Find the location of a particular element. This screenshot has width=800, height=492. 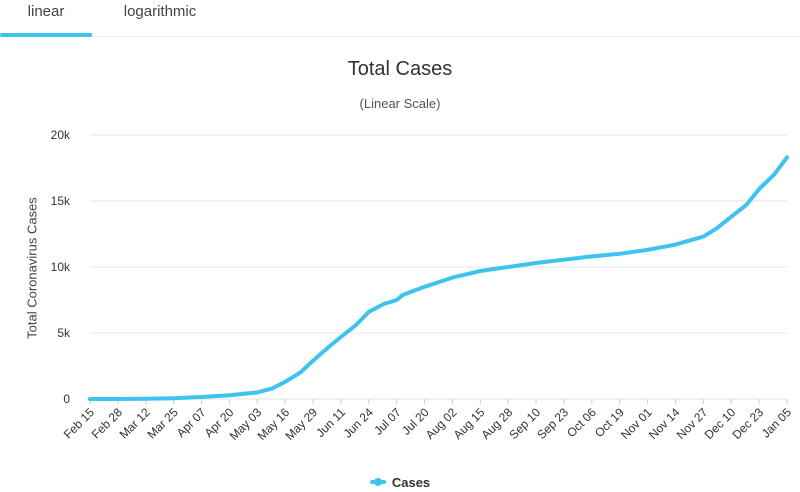

y-tick-label: 5k is located at coordinates (64, 333).